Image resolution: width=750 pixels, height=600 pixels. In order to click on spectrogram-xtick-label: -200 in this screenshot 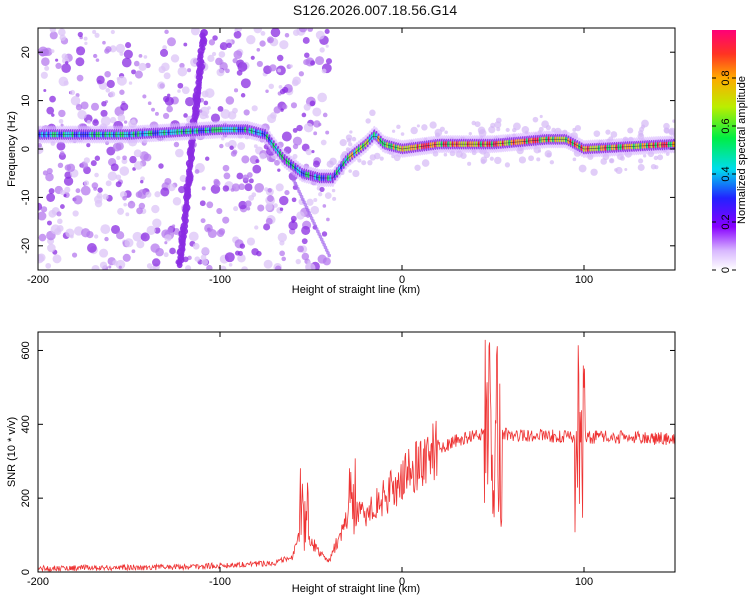, I will do `click(38, 280)`.